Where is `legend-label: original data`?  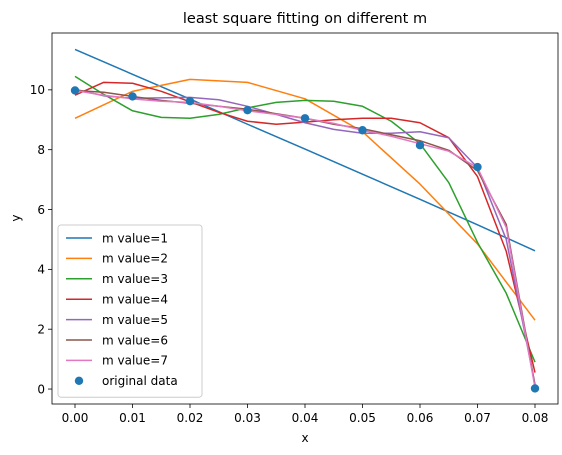 legend-label: original data is located at coordinates (140, 381).